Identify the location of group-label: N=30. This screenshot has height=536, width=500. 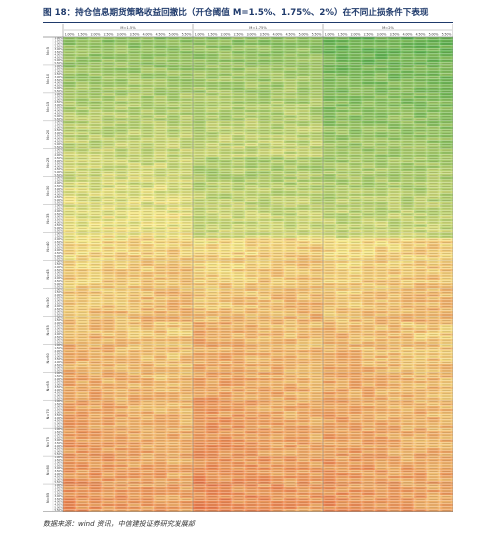
(48, 190).